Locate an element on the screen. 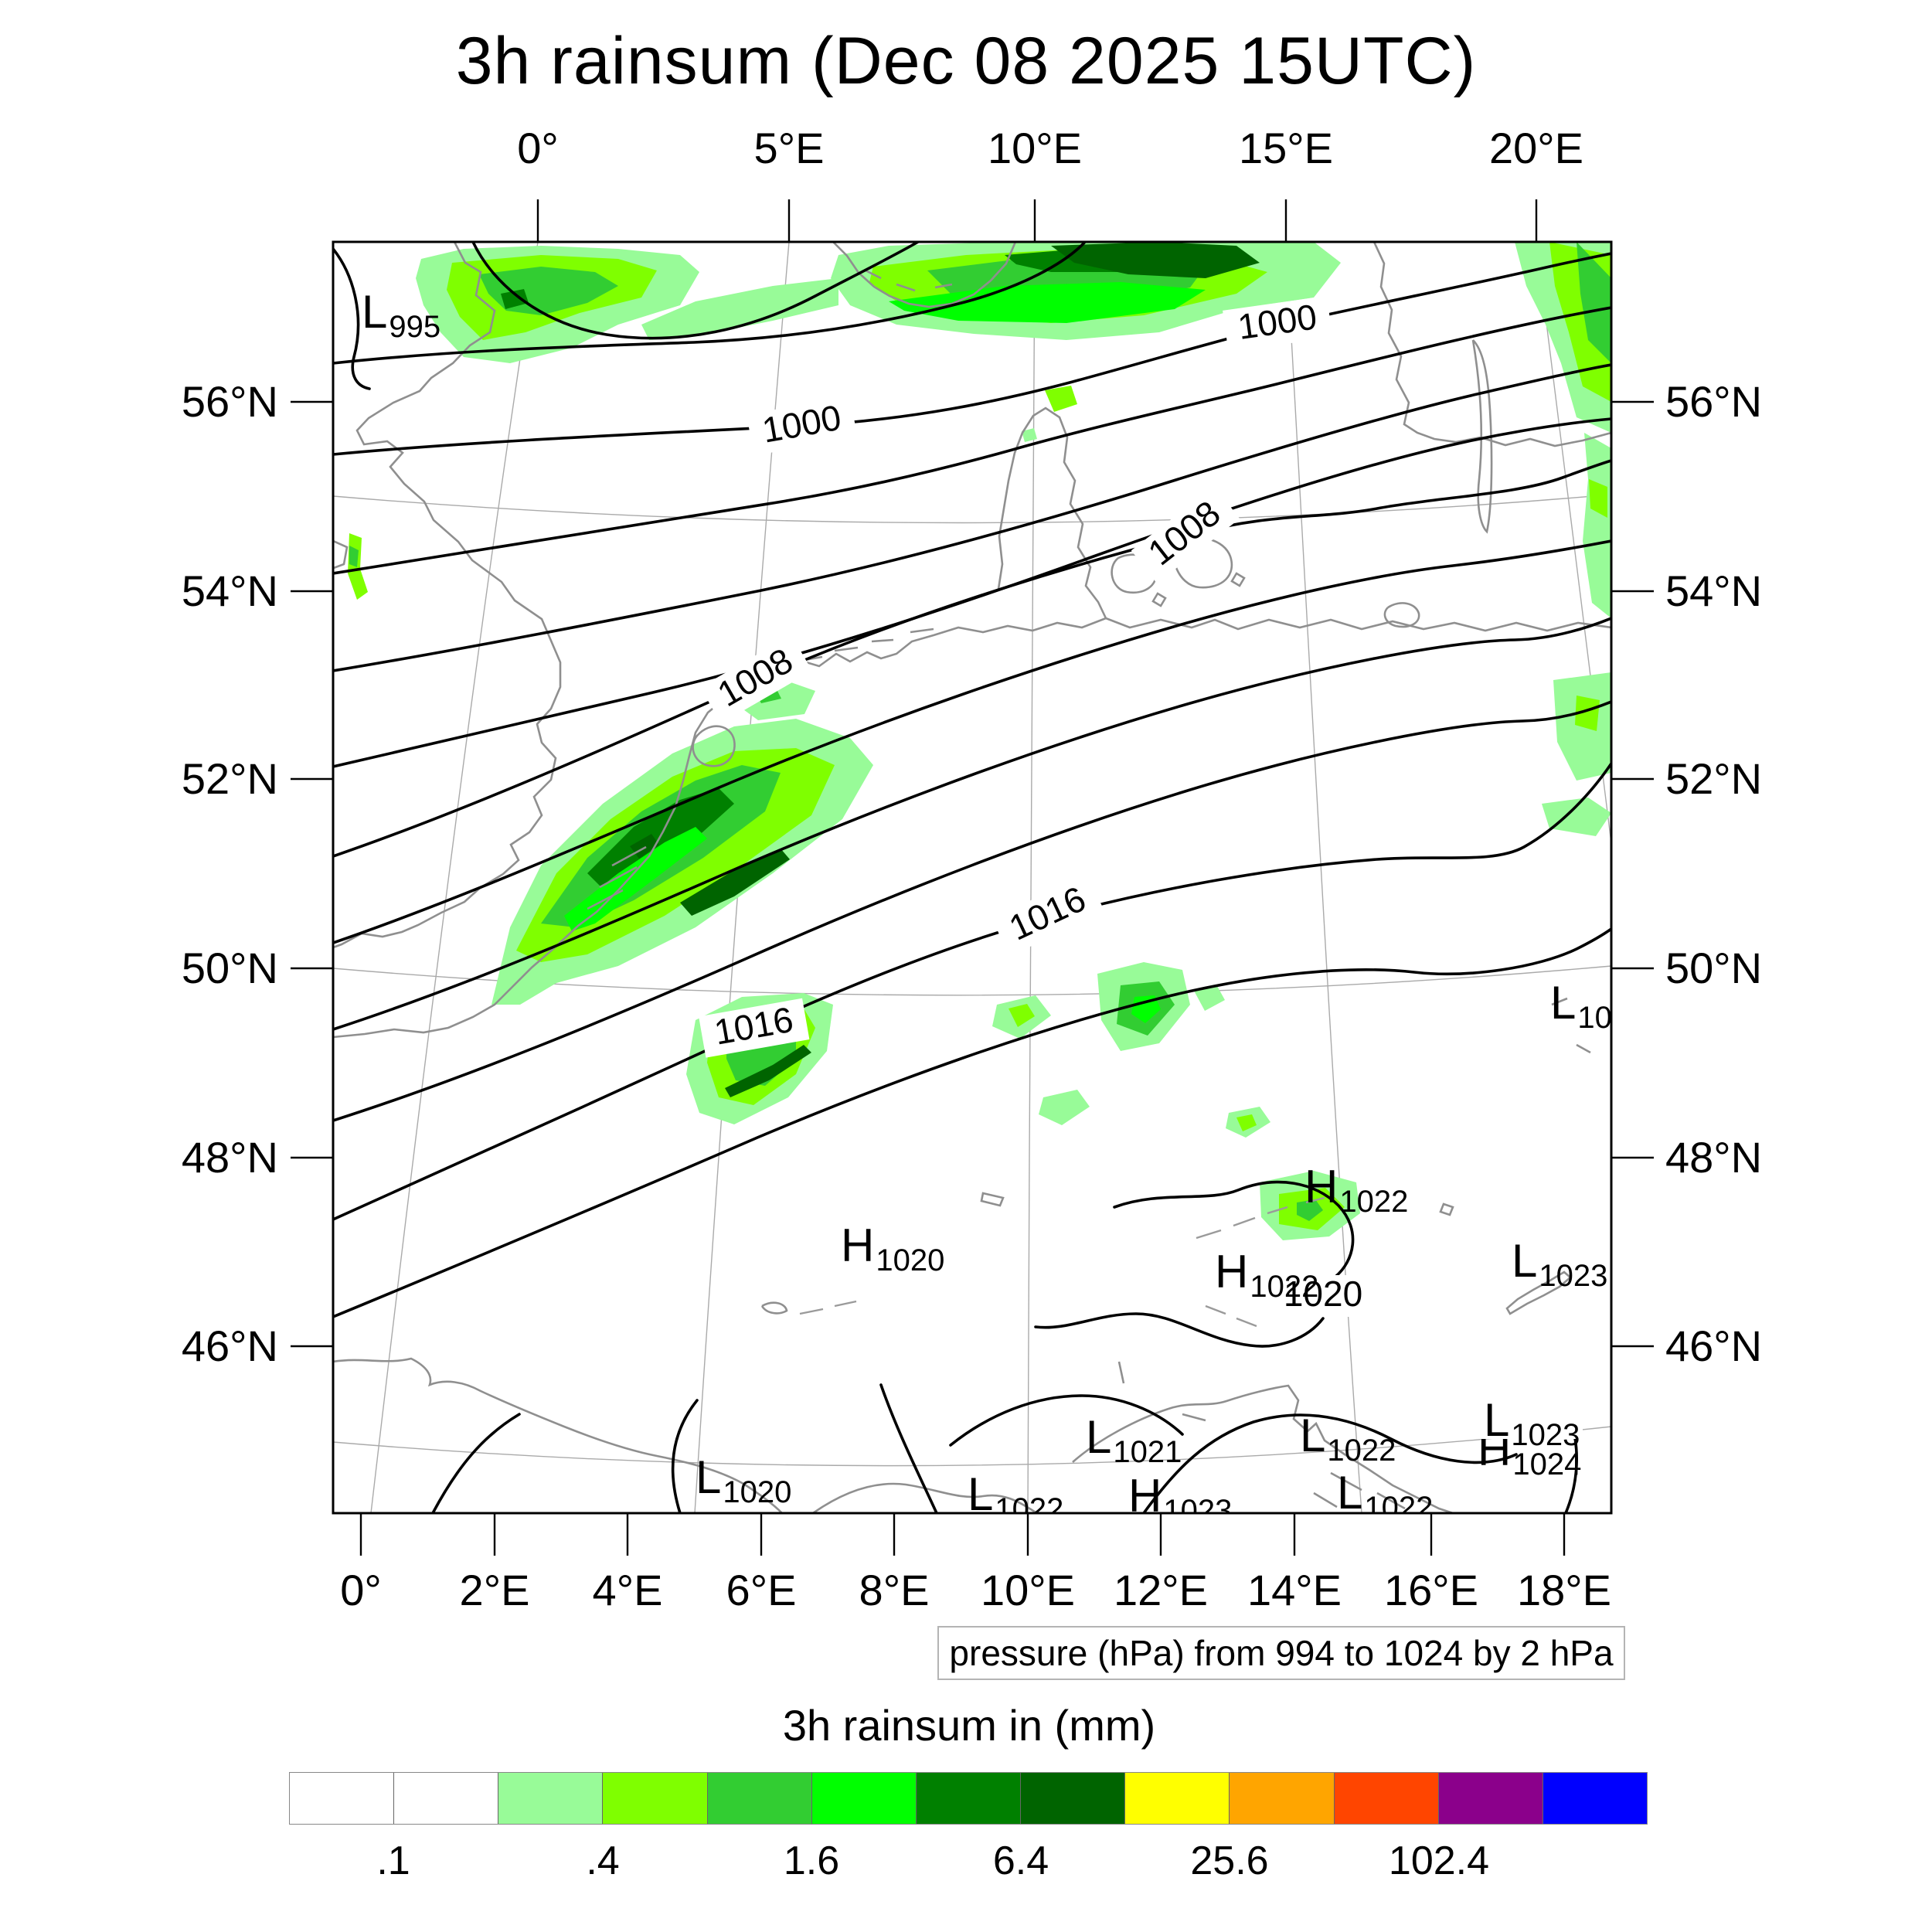 The width and height of the screenshot is (1932, 1932). colorbar-label-102-4: 102.4 is located at coordinates (1439, 1860).